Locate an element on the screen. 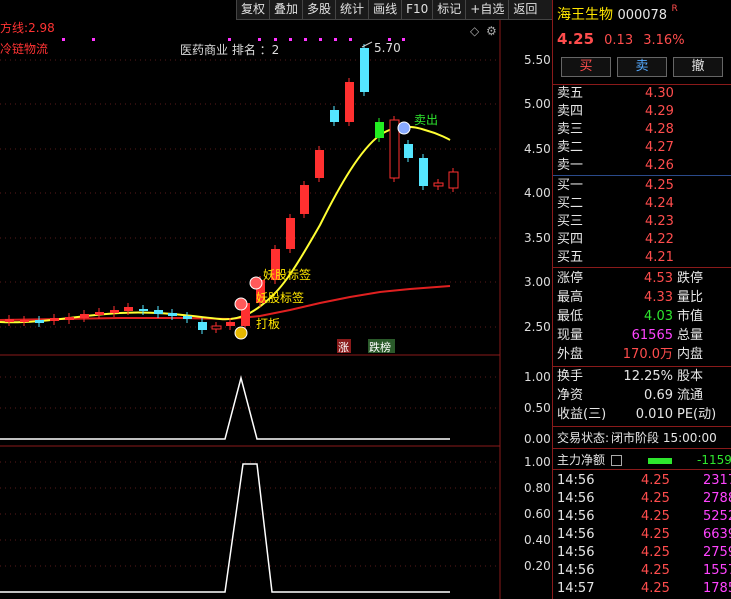 The width and height of the screenshot is (731, 599). bid-price: 4.22 is located at coordinates (659, 239).